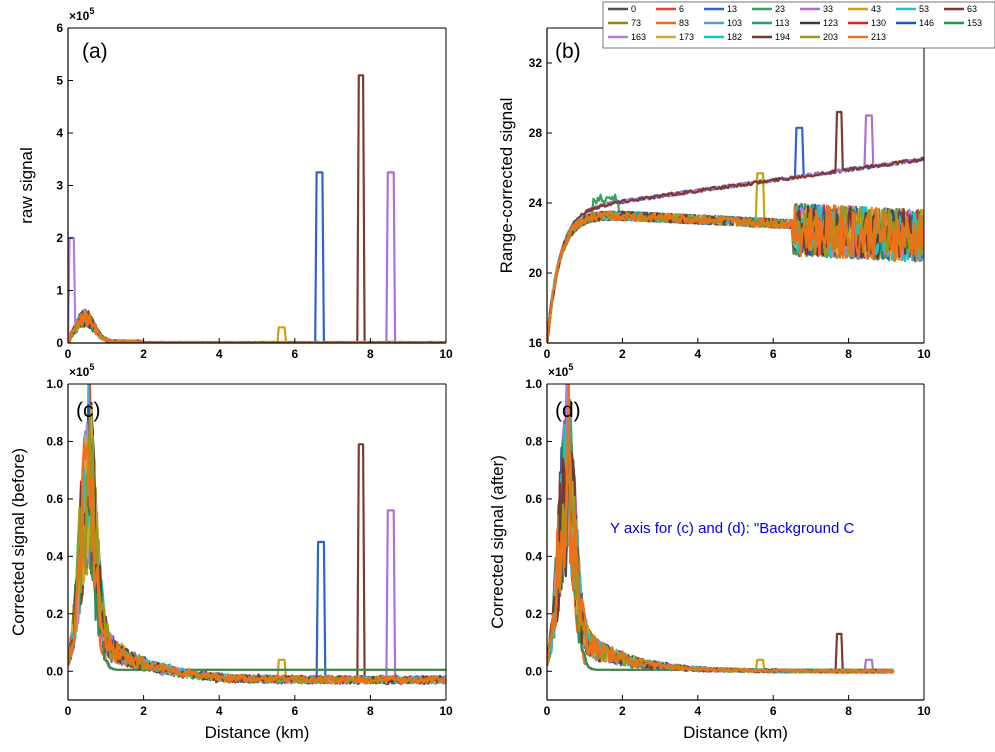 This screenshot has width=995, height=752. What do you see at coordinates (819, 23) in the screenshot?
I see `legend-item: 123` at bounding box center [819, 23].